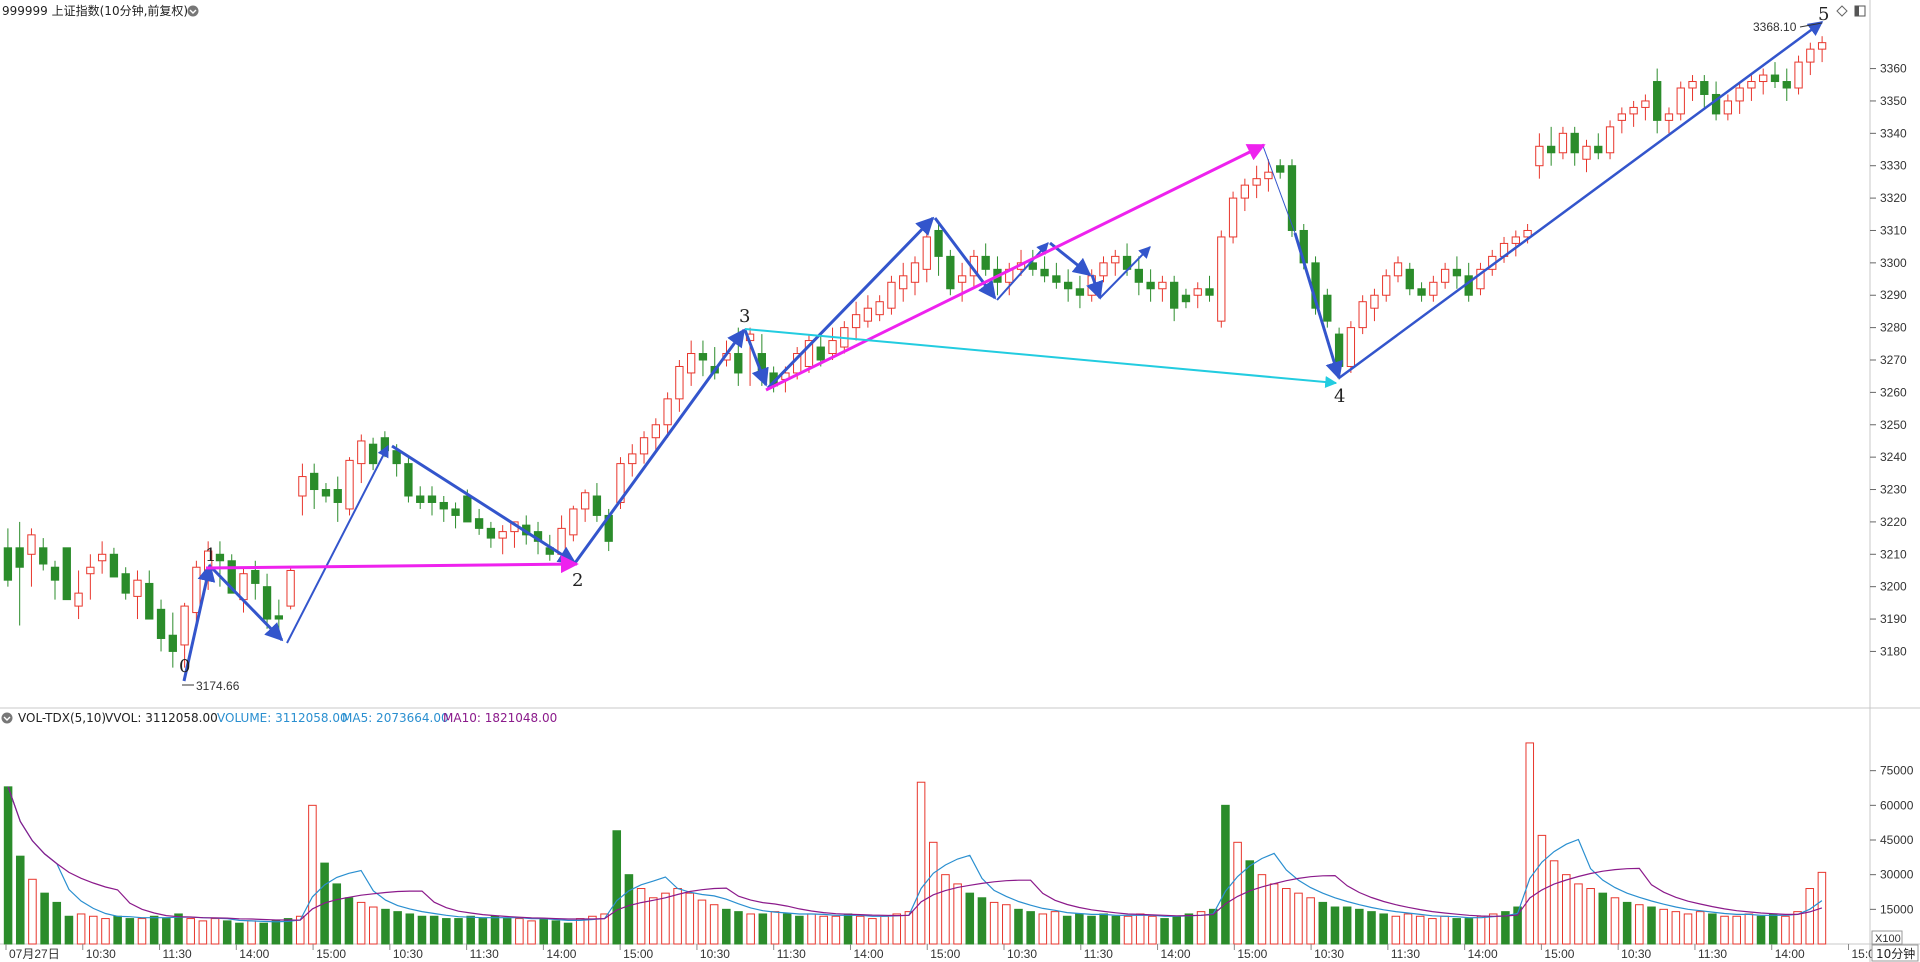 This screenshot has height=962, width=1920. What do you see at coordinates (193, 11) in the screenshot?
I see `title-dropdown-icon` at bounding box center [193, 11].